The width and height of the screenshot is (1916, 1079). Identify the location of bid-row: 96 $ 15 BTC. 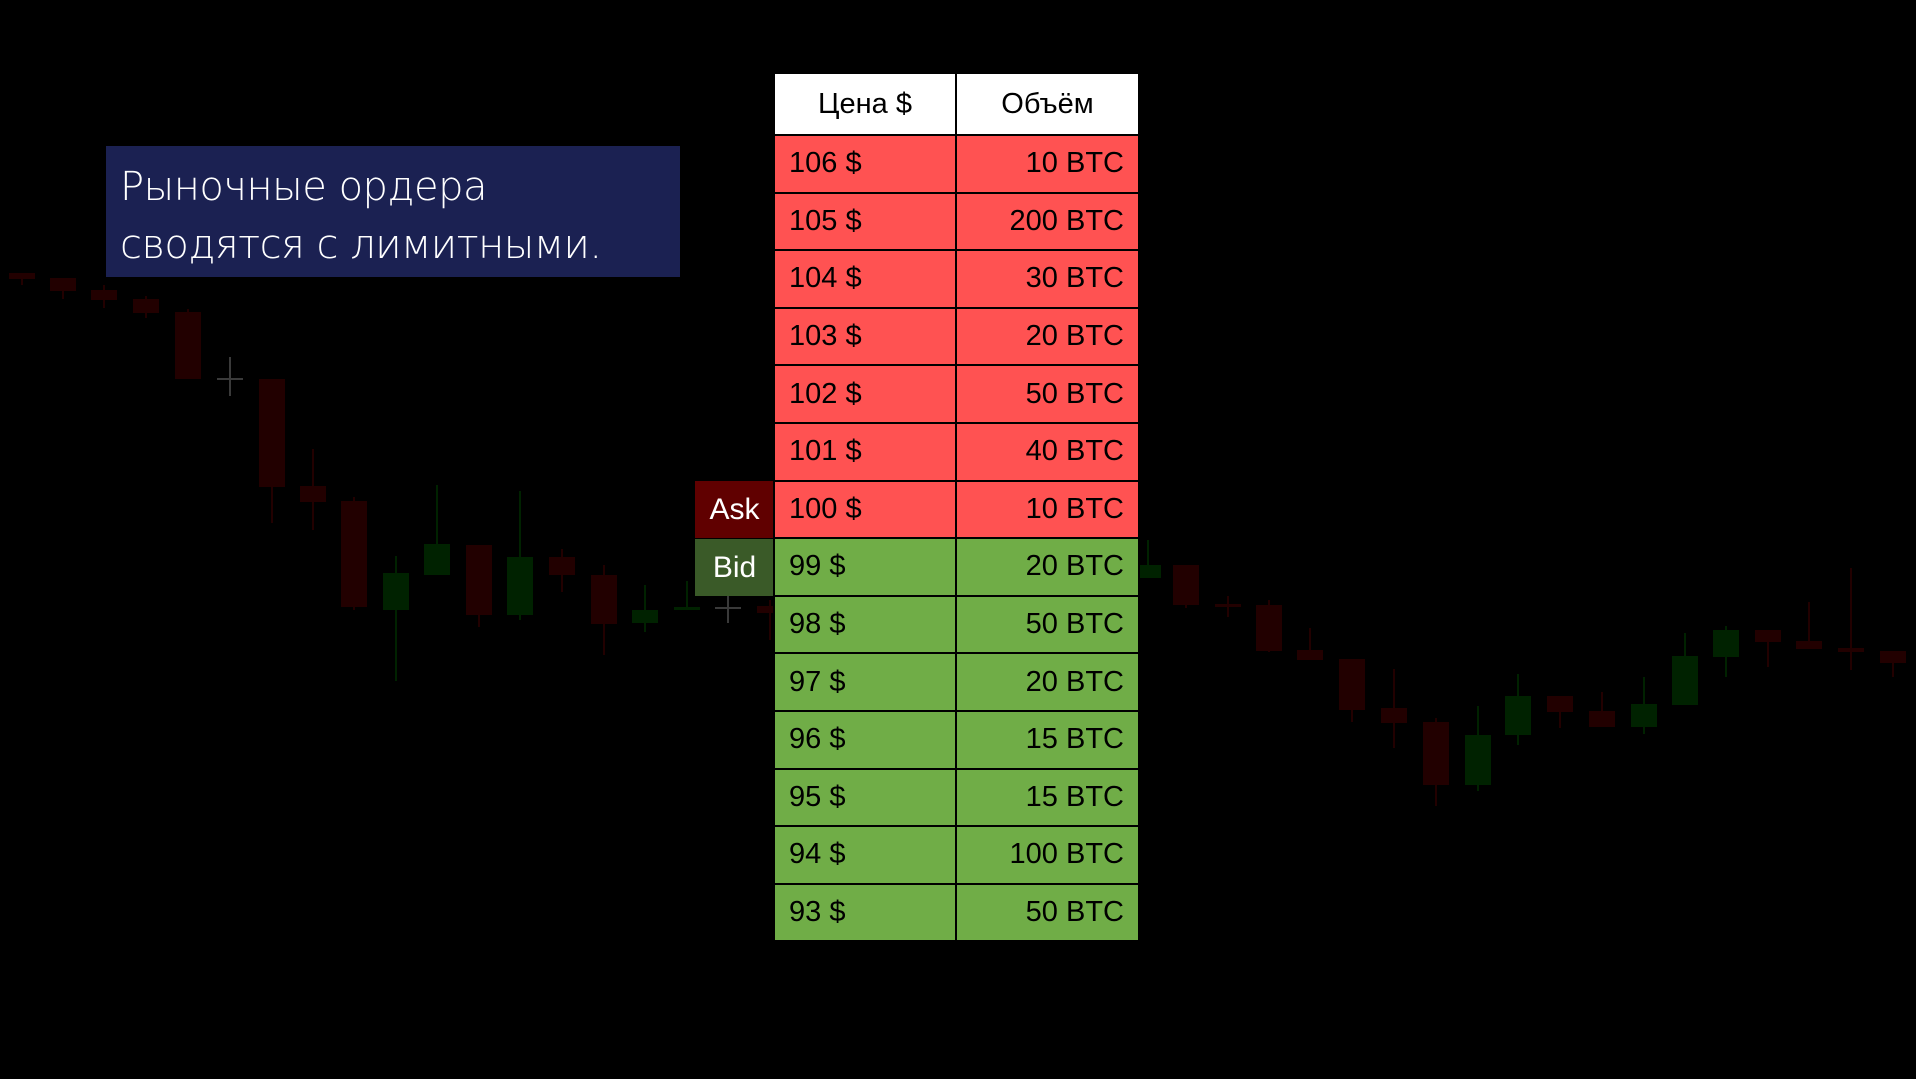
(956, 739).